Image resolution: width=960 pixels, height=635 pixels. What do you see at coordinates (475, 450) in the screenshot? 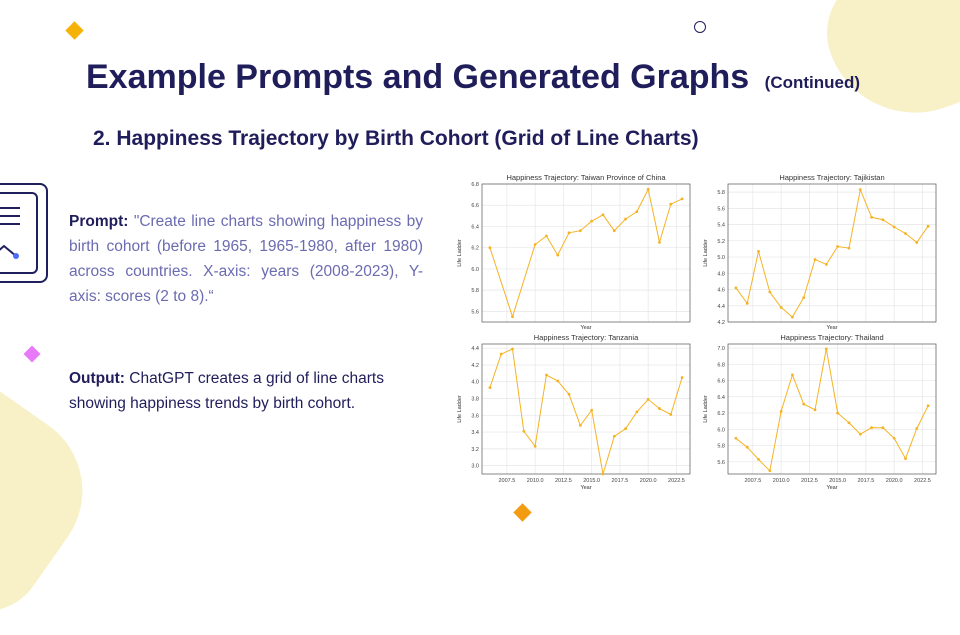
I see `y-tick-label: 3.2` at bounding box center [475, 450].